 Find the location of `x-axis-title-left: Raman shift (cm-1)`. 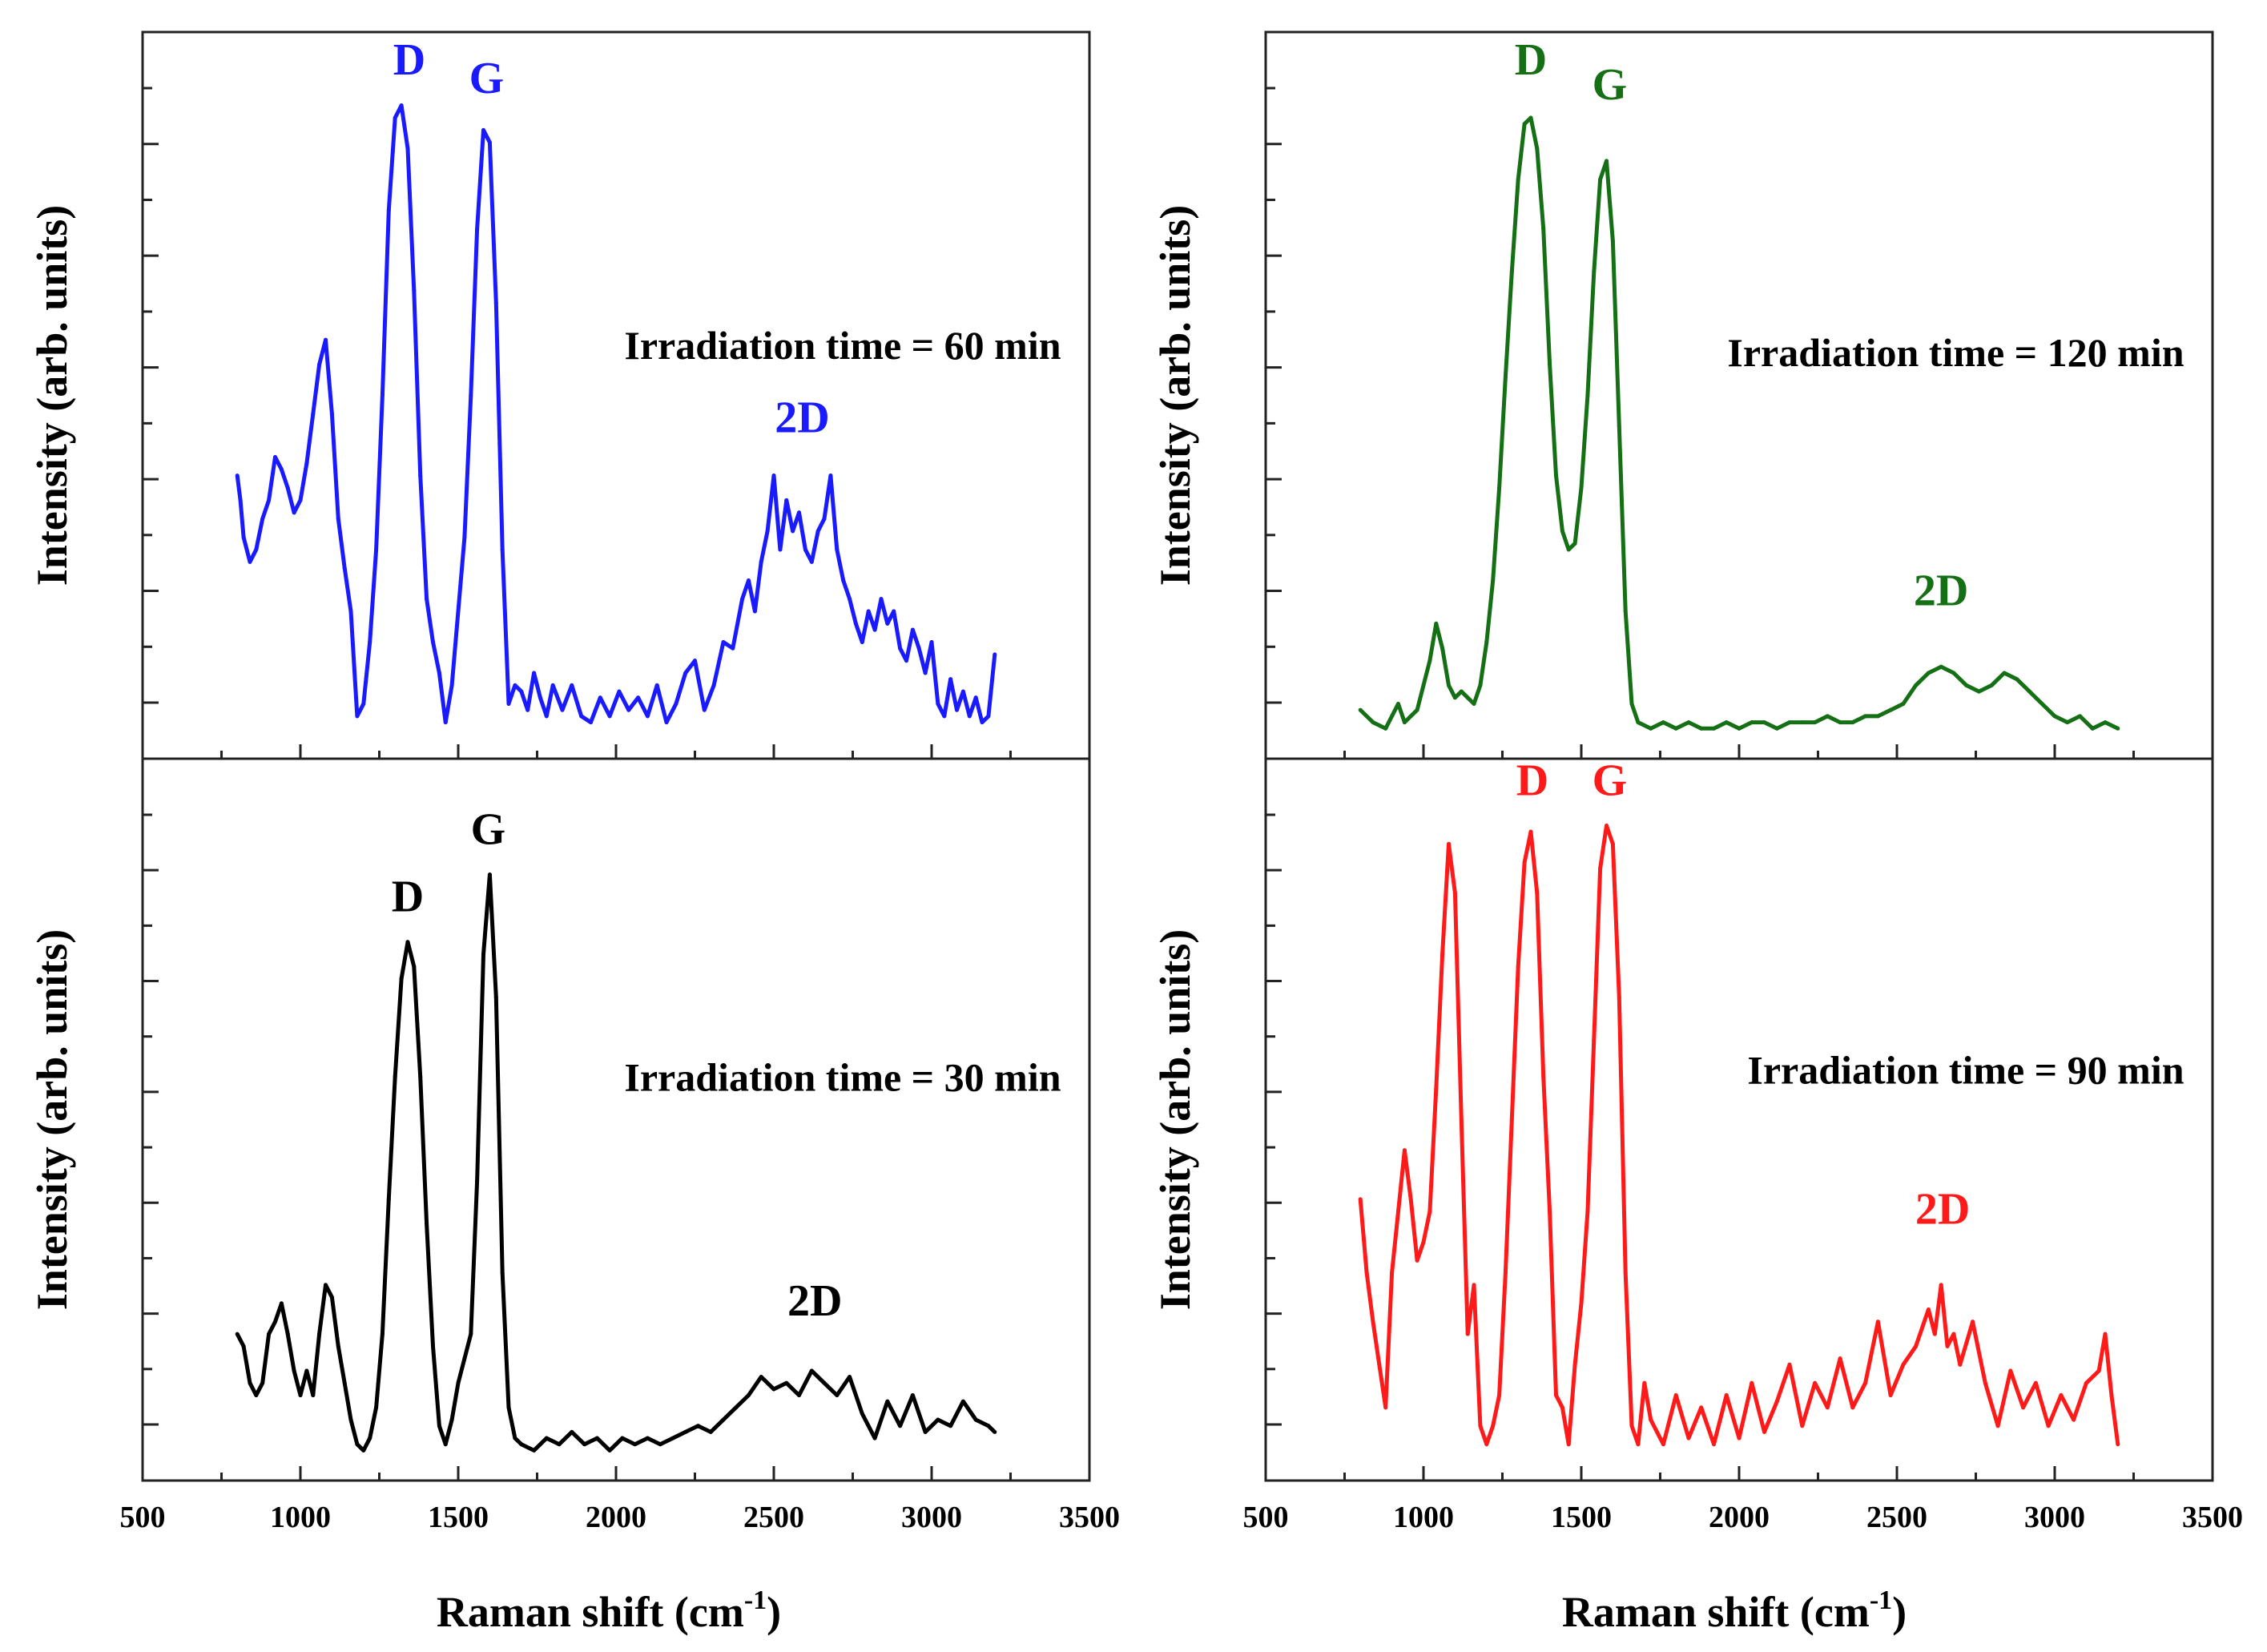

x-axis-title-left: Raman shift (cm-1) is located at coordinates (609, 1611).